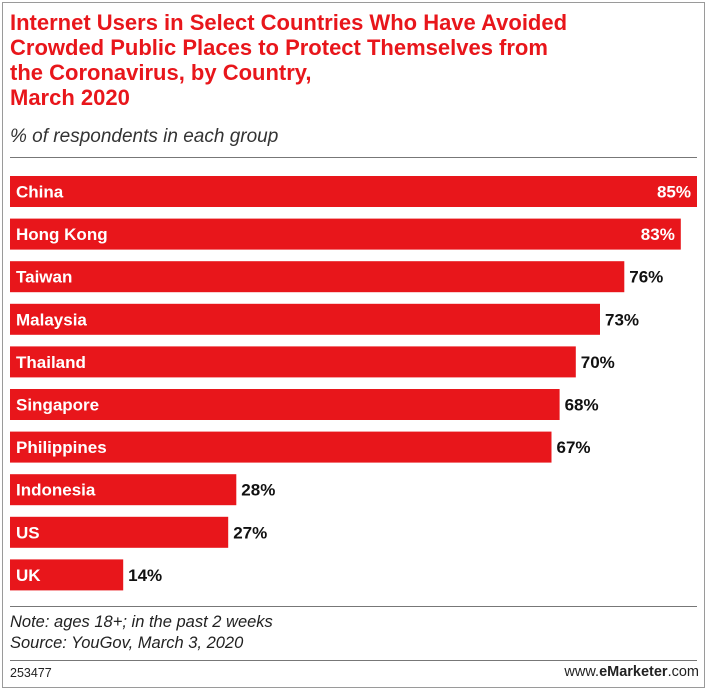 This screenshot has height=694, width=713. I want to click on chart-id: 253477, so click(31, 673).